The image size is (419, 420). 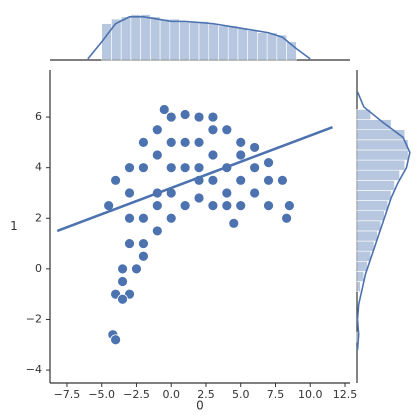 I want to click on y-tick-label: −2, so click(x=34, y=318).